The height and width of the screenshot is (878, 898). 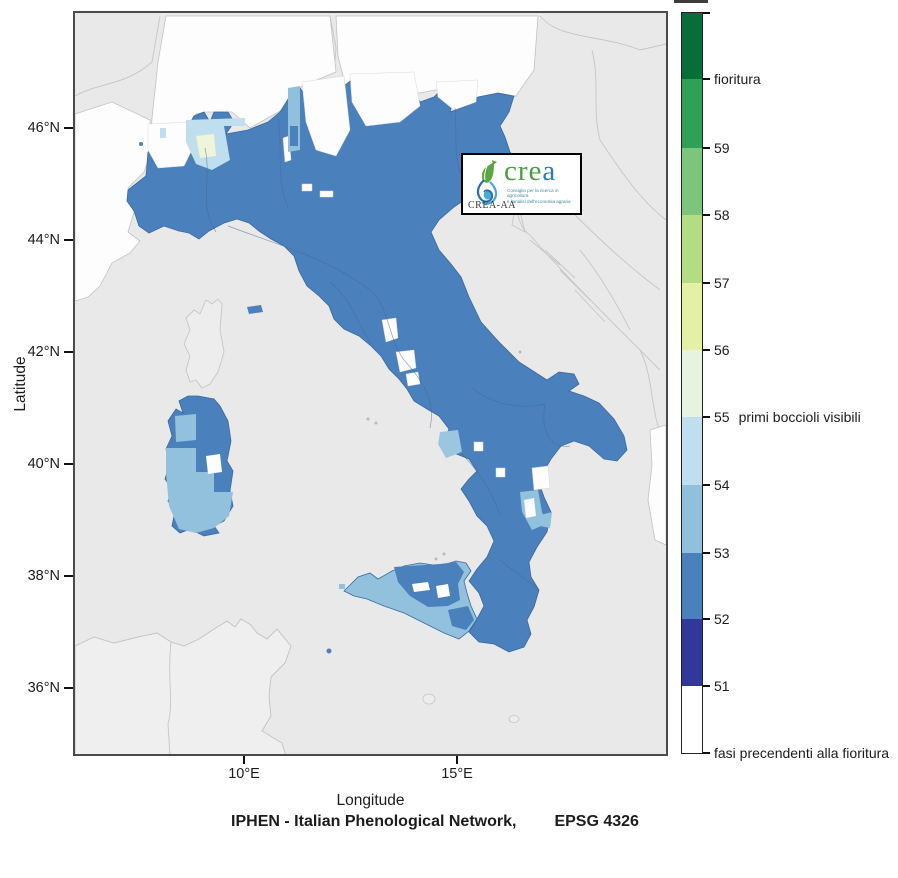 I want to click on crea-wordmark-blue: a, so click(x=549, y=171).